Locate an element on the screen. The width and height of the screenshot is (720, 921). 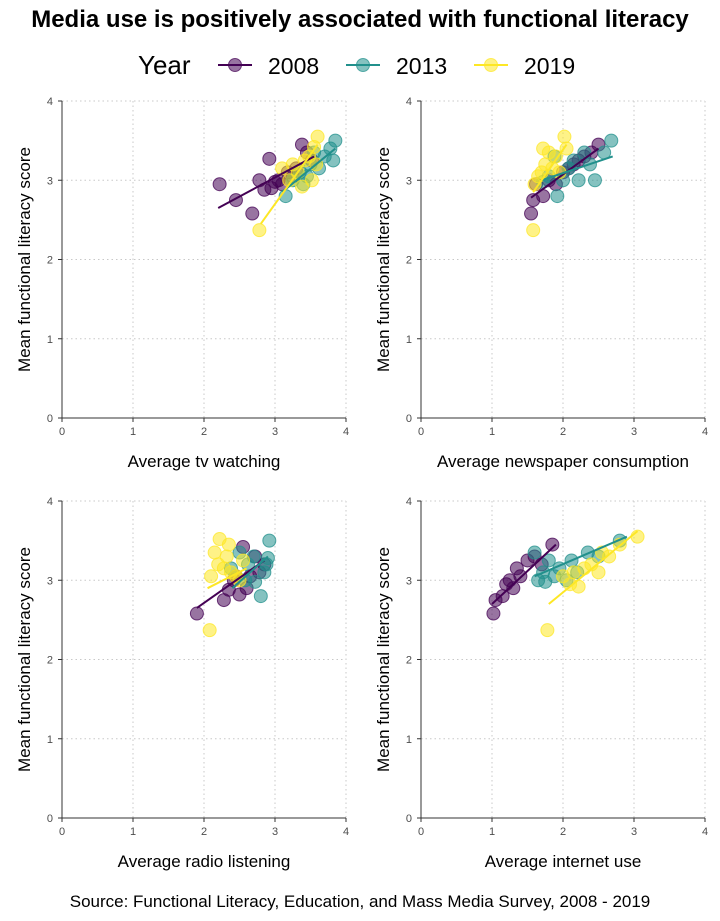
legend-title: Year is located at coordinates (164, 65).